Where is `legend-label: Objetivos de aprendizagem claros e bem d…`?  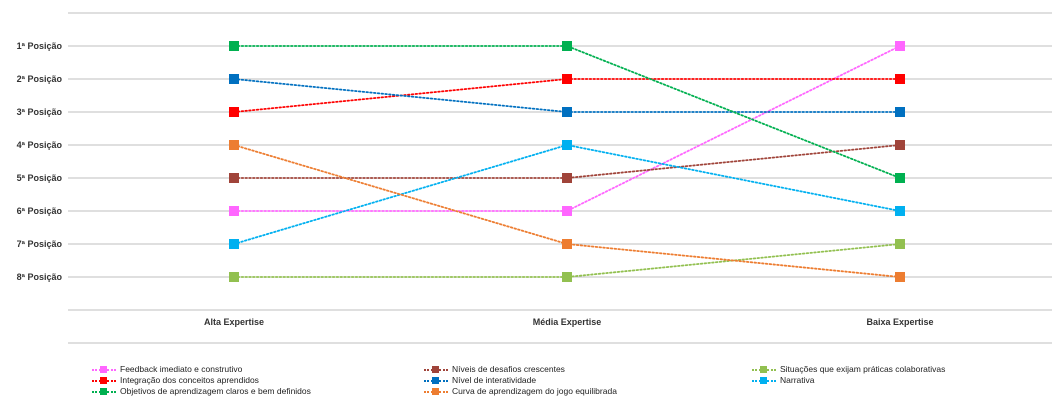 legend-label: Objetivos de aprendizagem claros e bem d… is located at coordinates (215, 391).